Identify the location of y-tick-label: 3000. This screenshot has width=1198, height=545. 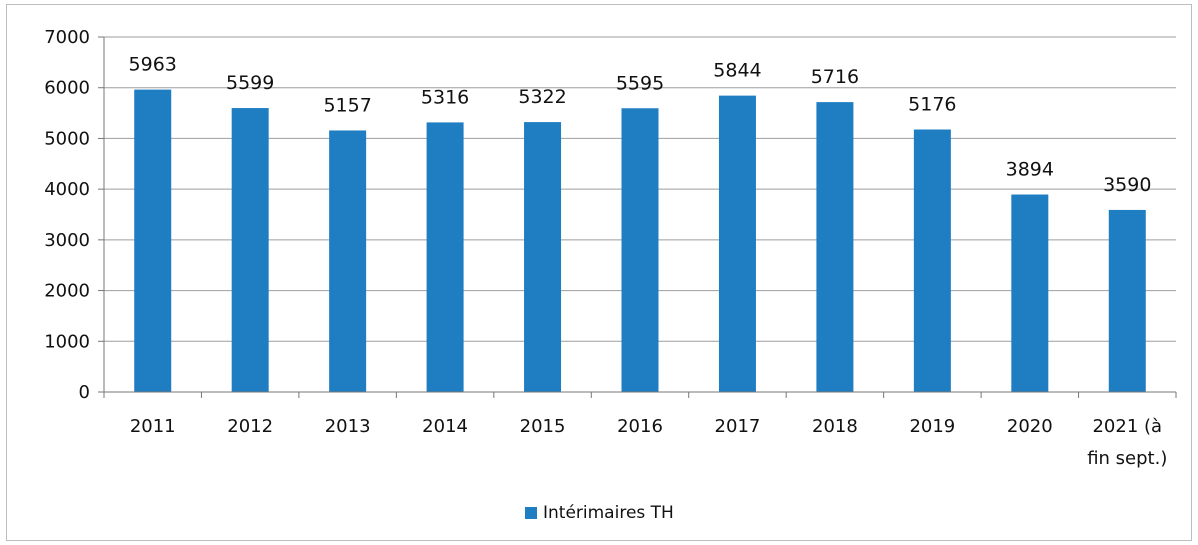
(67, 240).